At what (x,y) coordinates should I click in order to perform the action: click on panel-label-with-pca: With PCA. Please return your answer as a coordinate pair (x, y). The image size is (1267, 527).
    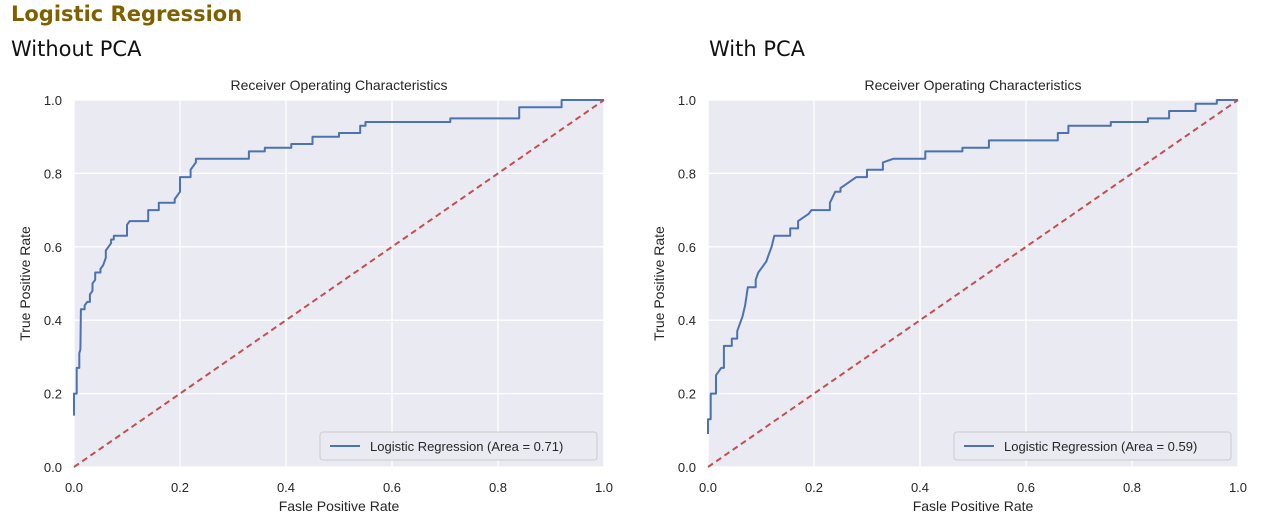
    Looking at the image, I should click on (757, 49).